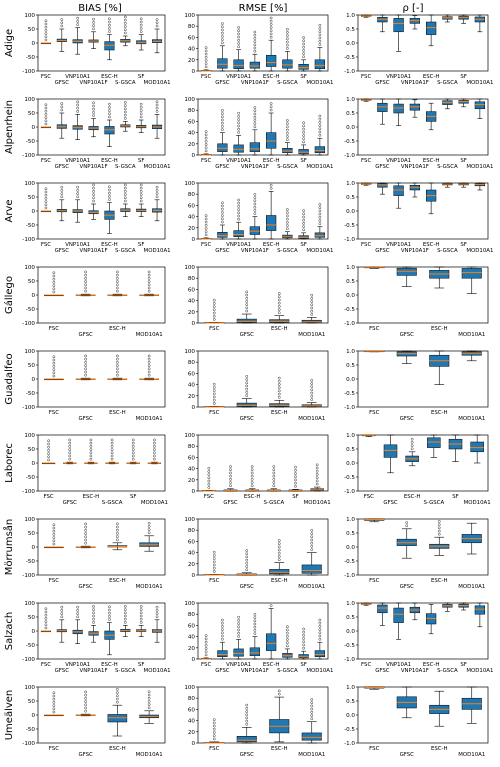  Describe the element at coordinates (32, 282) in the screenshot. I see `y-tick-label: 50` at that location.